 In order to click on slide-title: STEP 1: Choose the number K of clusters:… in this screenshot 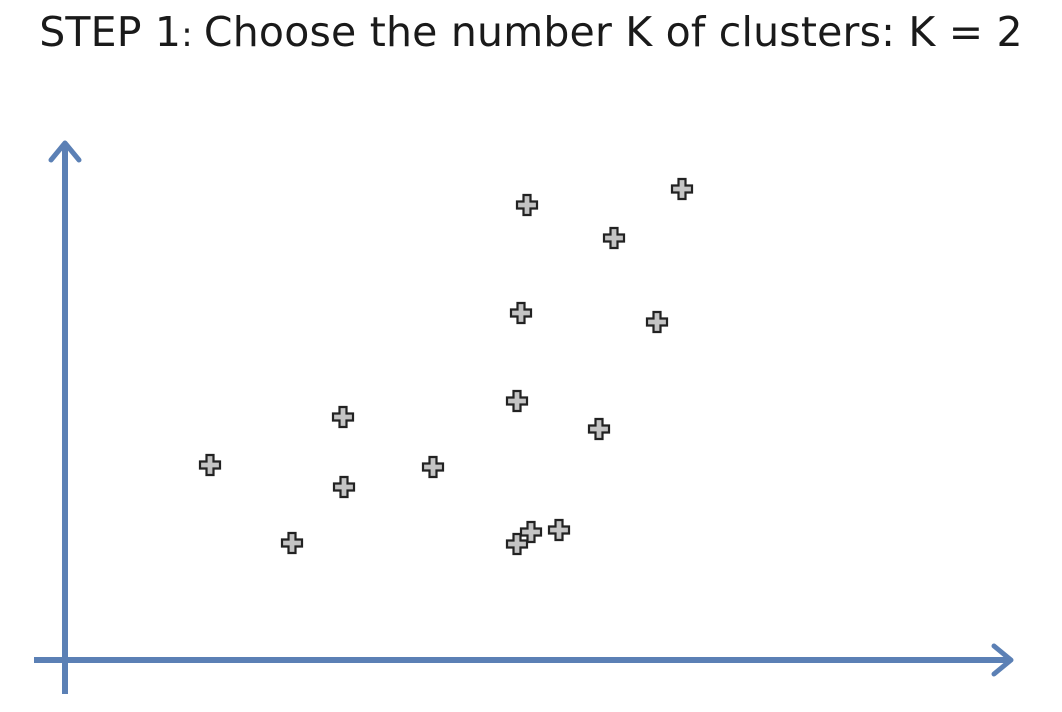, I will do `click(531, 32)`.